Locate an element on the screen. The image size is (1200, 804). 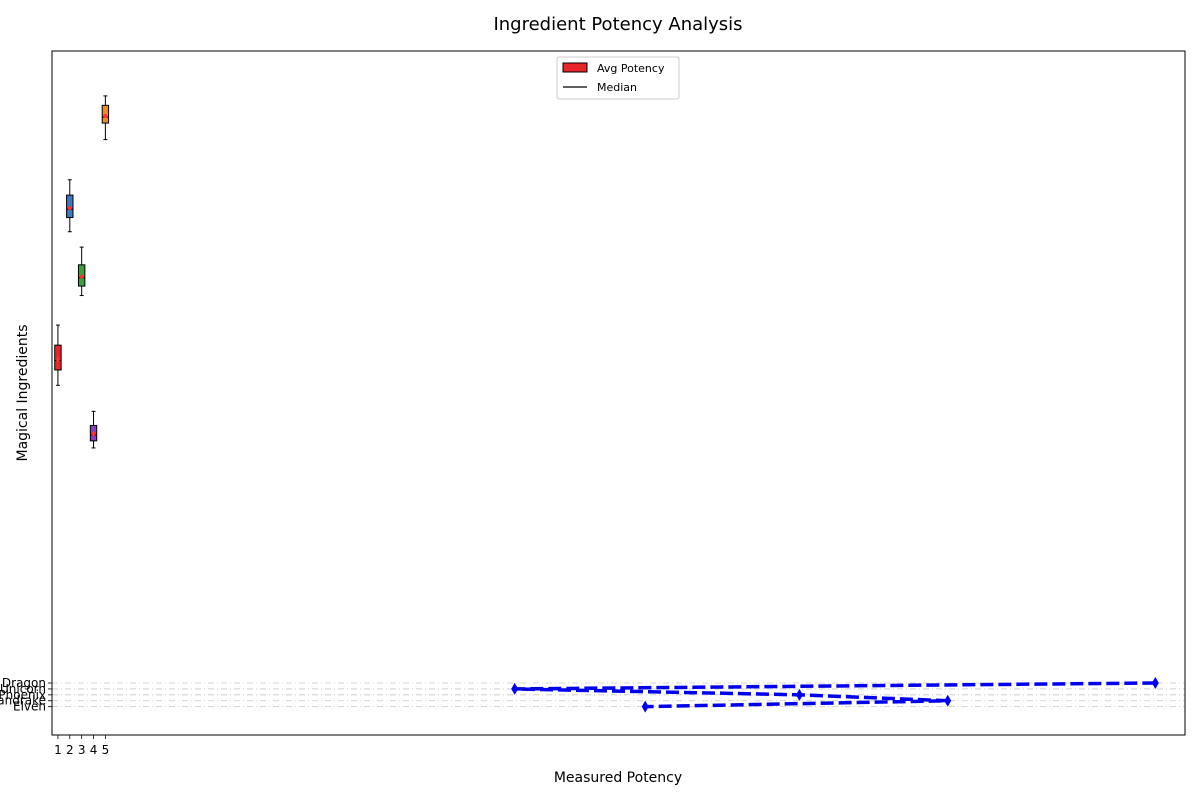
y-tick-label: Elven is located at coordinates (29, 707).